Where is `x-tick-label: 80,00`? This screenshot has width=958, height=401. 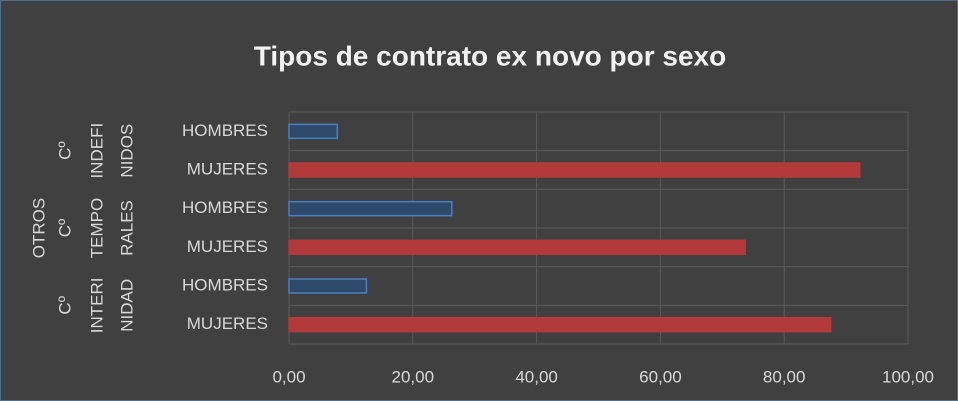
x-tick-label: 80,00 is located at coordinates (784, 376).